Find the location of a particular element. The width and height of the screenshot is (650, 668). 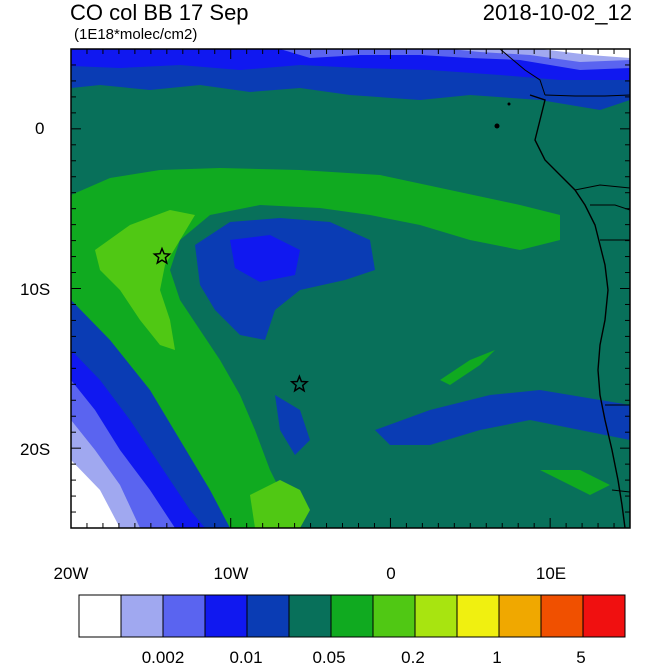

colorbar-label: 0.002 is located at coordinates (163, 657).